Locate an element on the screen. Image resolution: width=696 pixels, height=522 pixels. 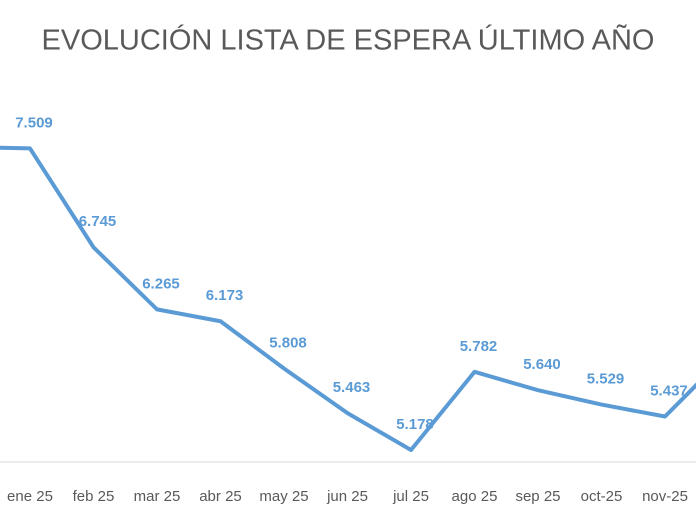
data-label: 6.745 is located at coordinates (98, 221).